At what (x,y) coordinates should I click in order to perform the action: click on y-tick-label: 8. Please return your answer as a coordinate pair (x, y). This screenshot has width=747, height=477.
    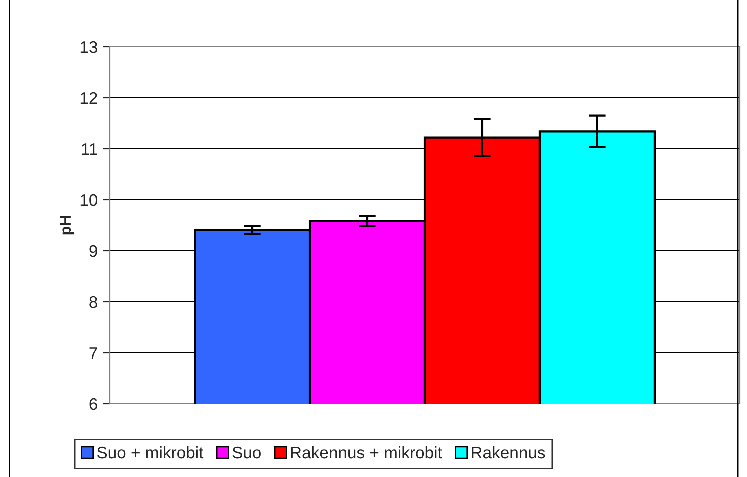
    Looking at the image, I should click on (94, 302).